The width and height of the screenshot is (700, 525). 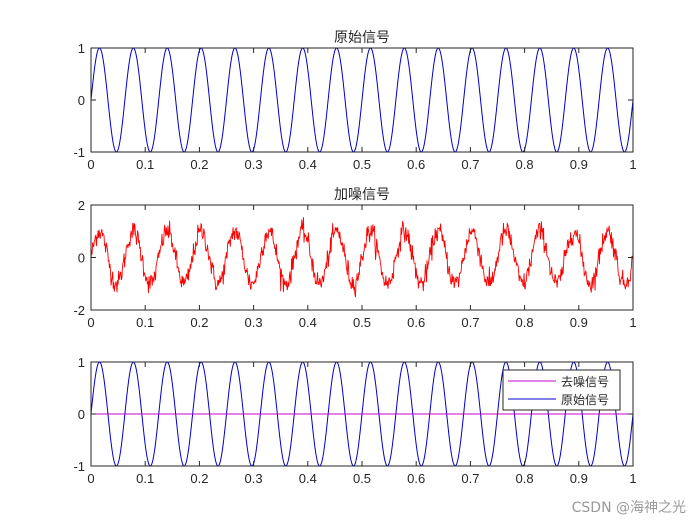 What do you see at coordinates (585, 382) in the screenshot?
I see `legend-entry: 去噪信号` at bounding box center [585, 382].